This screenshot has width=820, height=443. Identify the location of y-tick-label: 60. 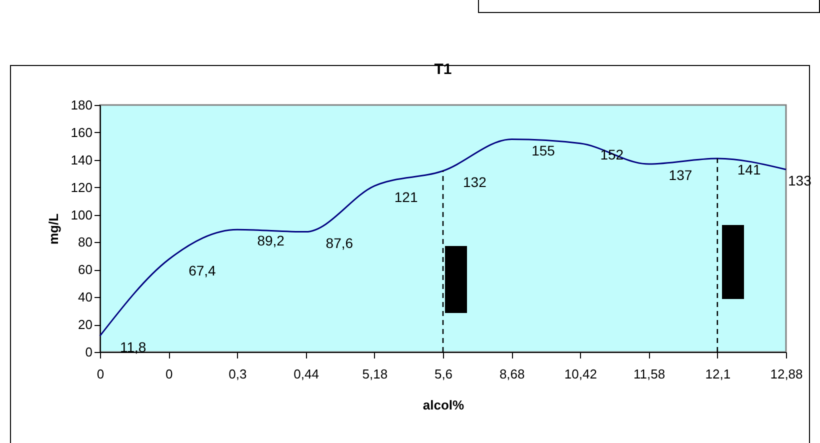
(85, 270).